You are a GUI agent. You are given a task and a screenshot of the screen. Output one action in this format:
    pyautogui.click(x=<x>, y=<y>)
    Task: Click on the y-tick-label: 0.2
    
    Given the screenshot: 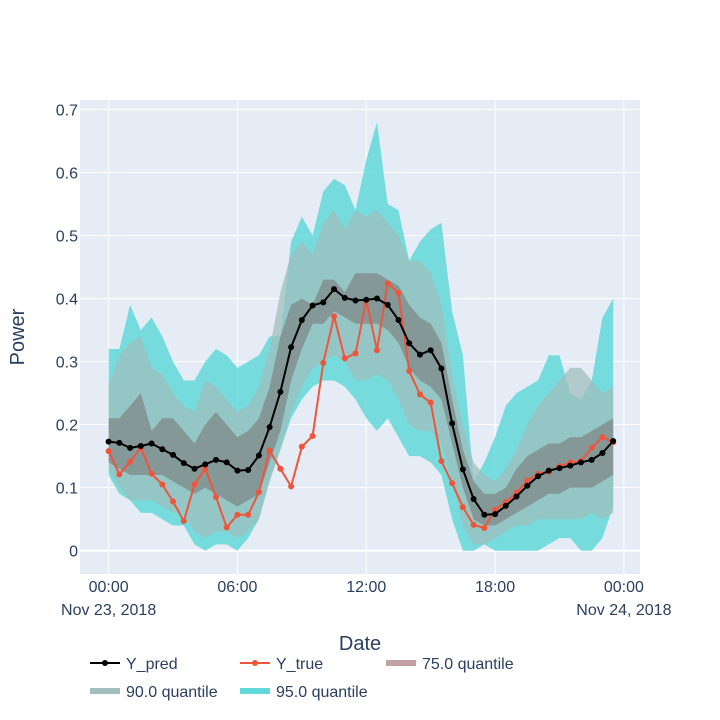 What is the action you would take?
    pyautogui.click(x=67, y=426)
    